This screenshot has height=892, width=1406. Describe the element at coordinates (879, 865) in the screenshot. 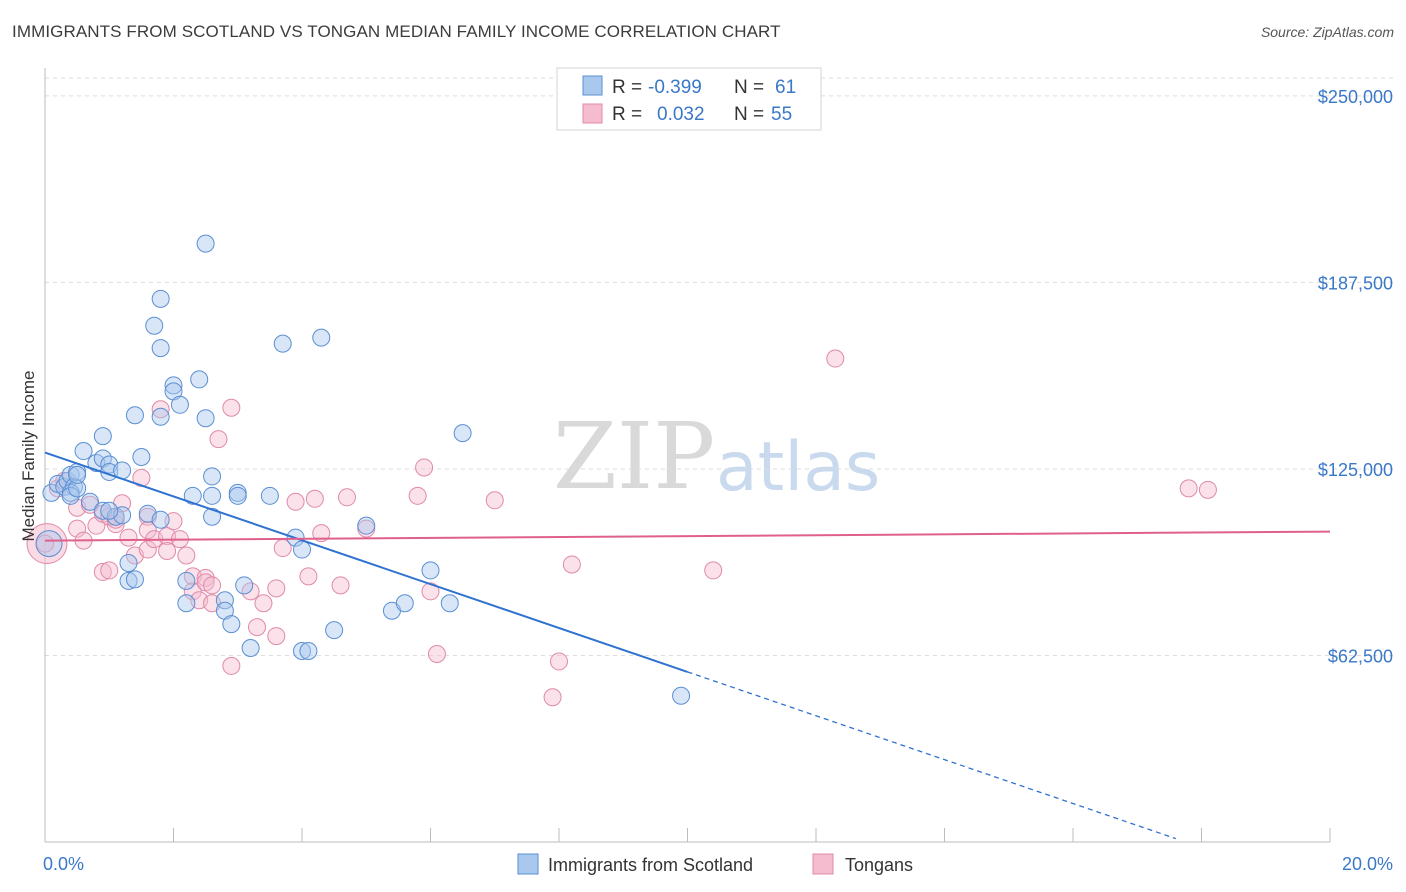

I see `bottom-legend-label-tongans: Tongans` at that location.